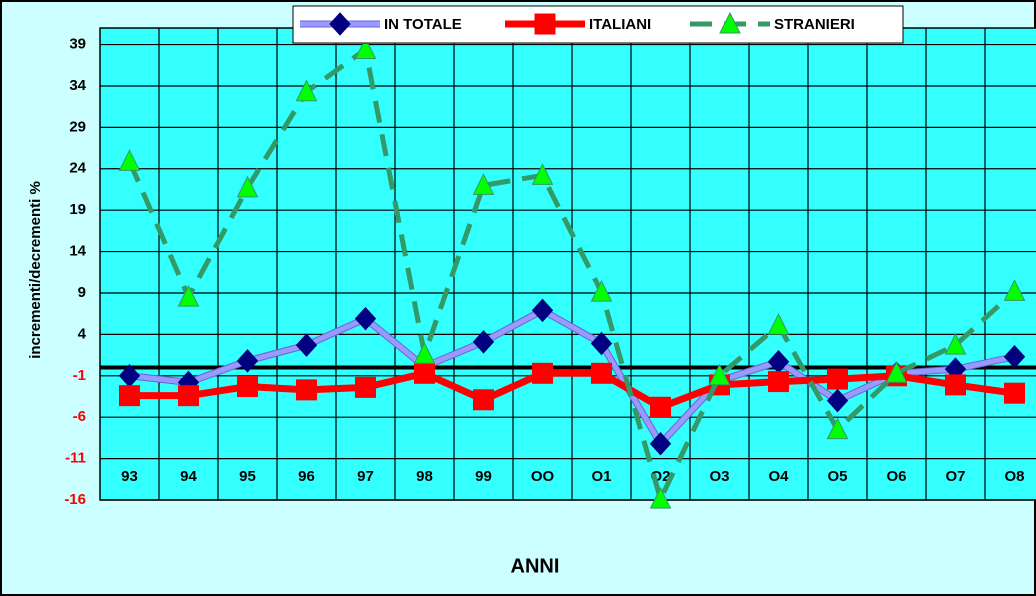  Describe the element at coordinates (82, 292) in the screenshot. I see `y-tick-label: 9` at that location.